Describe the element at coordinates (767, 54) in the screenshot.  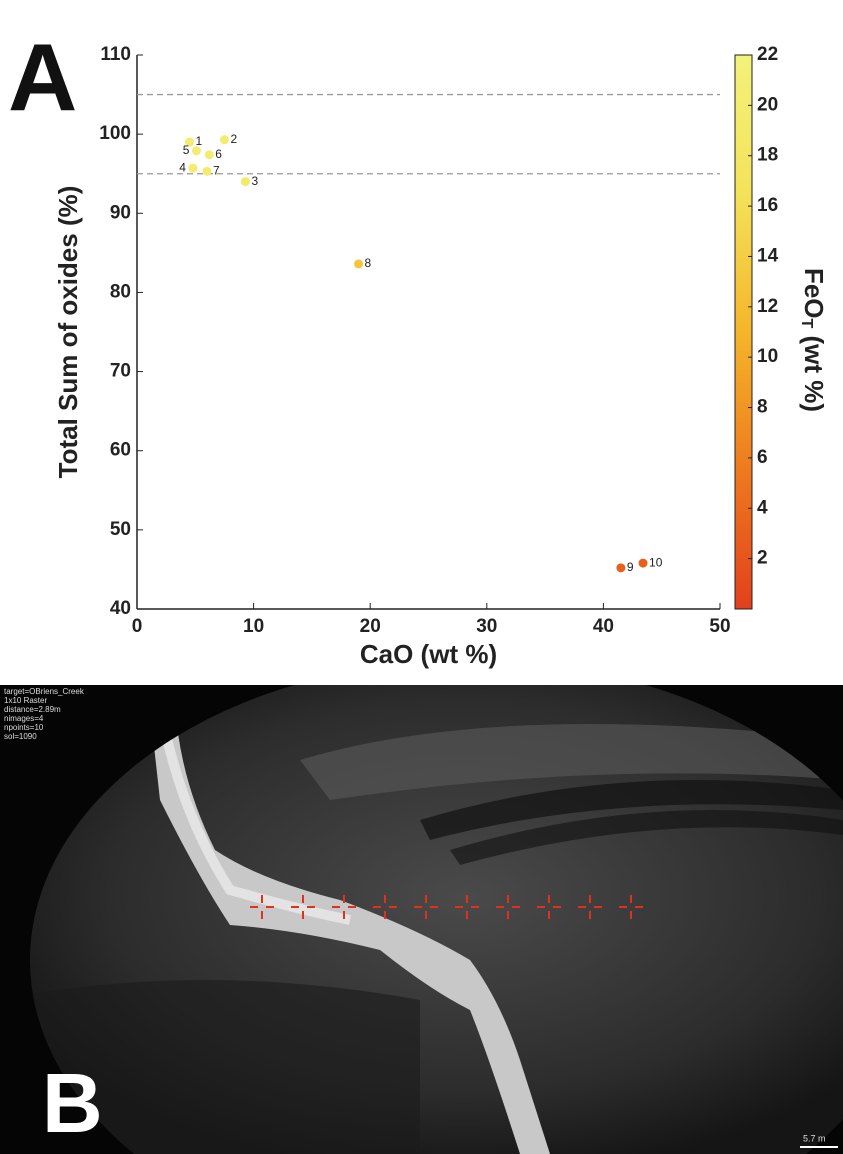
I see `colorbar-tick-label: 22` at that location.